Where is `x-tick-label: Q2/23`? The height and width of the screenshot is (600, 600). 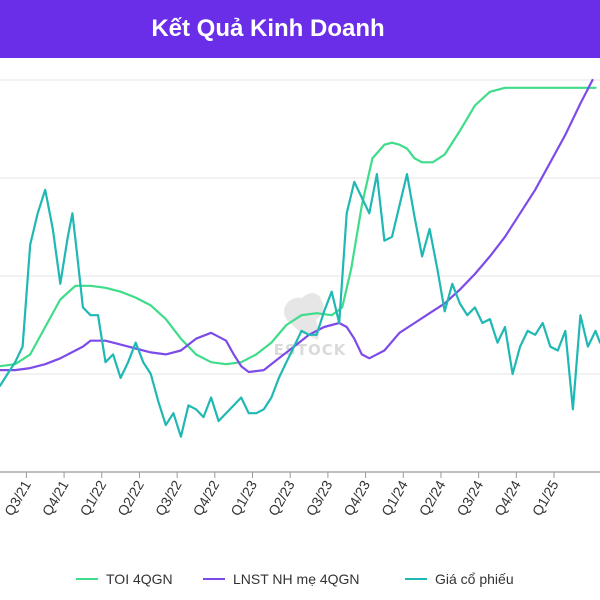
x-tick-label: Q2/23 is located at coordinates (281, 497).